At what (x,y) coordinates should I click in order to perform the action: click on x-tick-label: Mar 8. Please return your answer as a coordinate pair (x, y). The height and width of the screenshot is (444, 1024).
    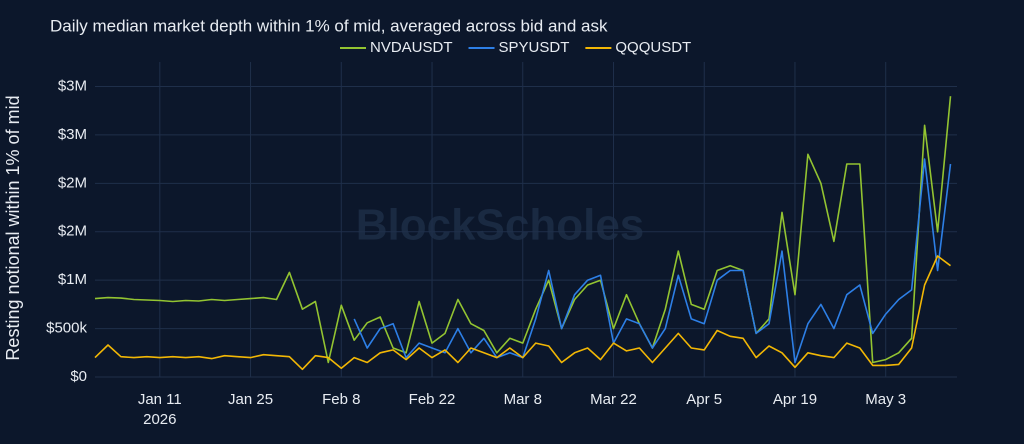
    Looking at the image, I should click on (522, 399).